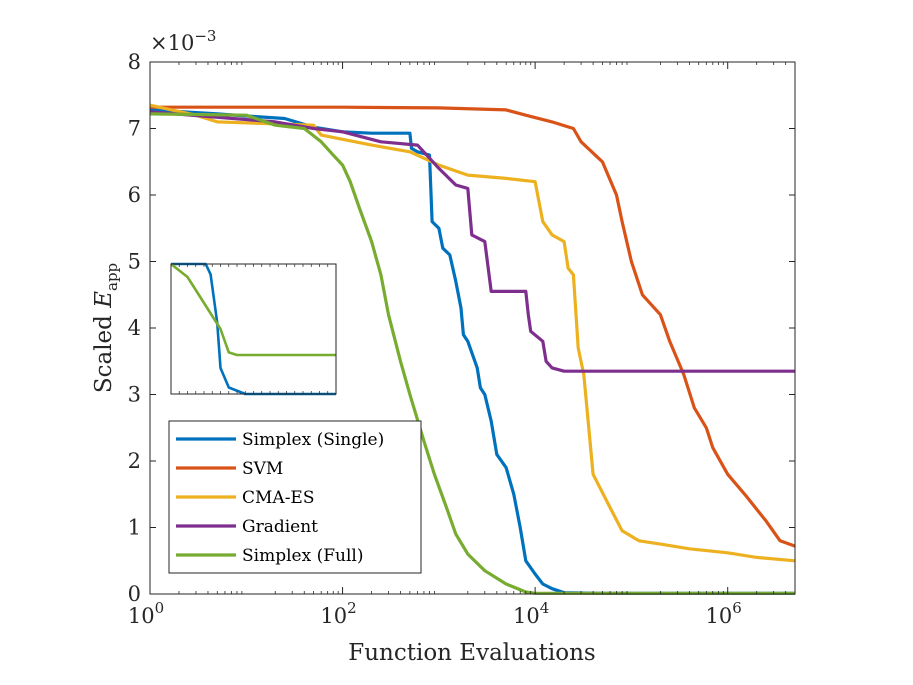 The image size is (913, 685). What do you see at coordinates (302, 556) in the screenshot?
I see `legend-label-4: Simplex (Full)` at bounding box center [302, 556].